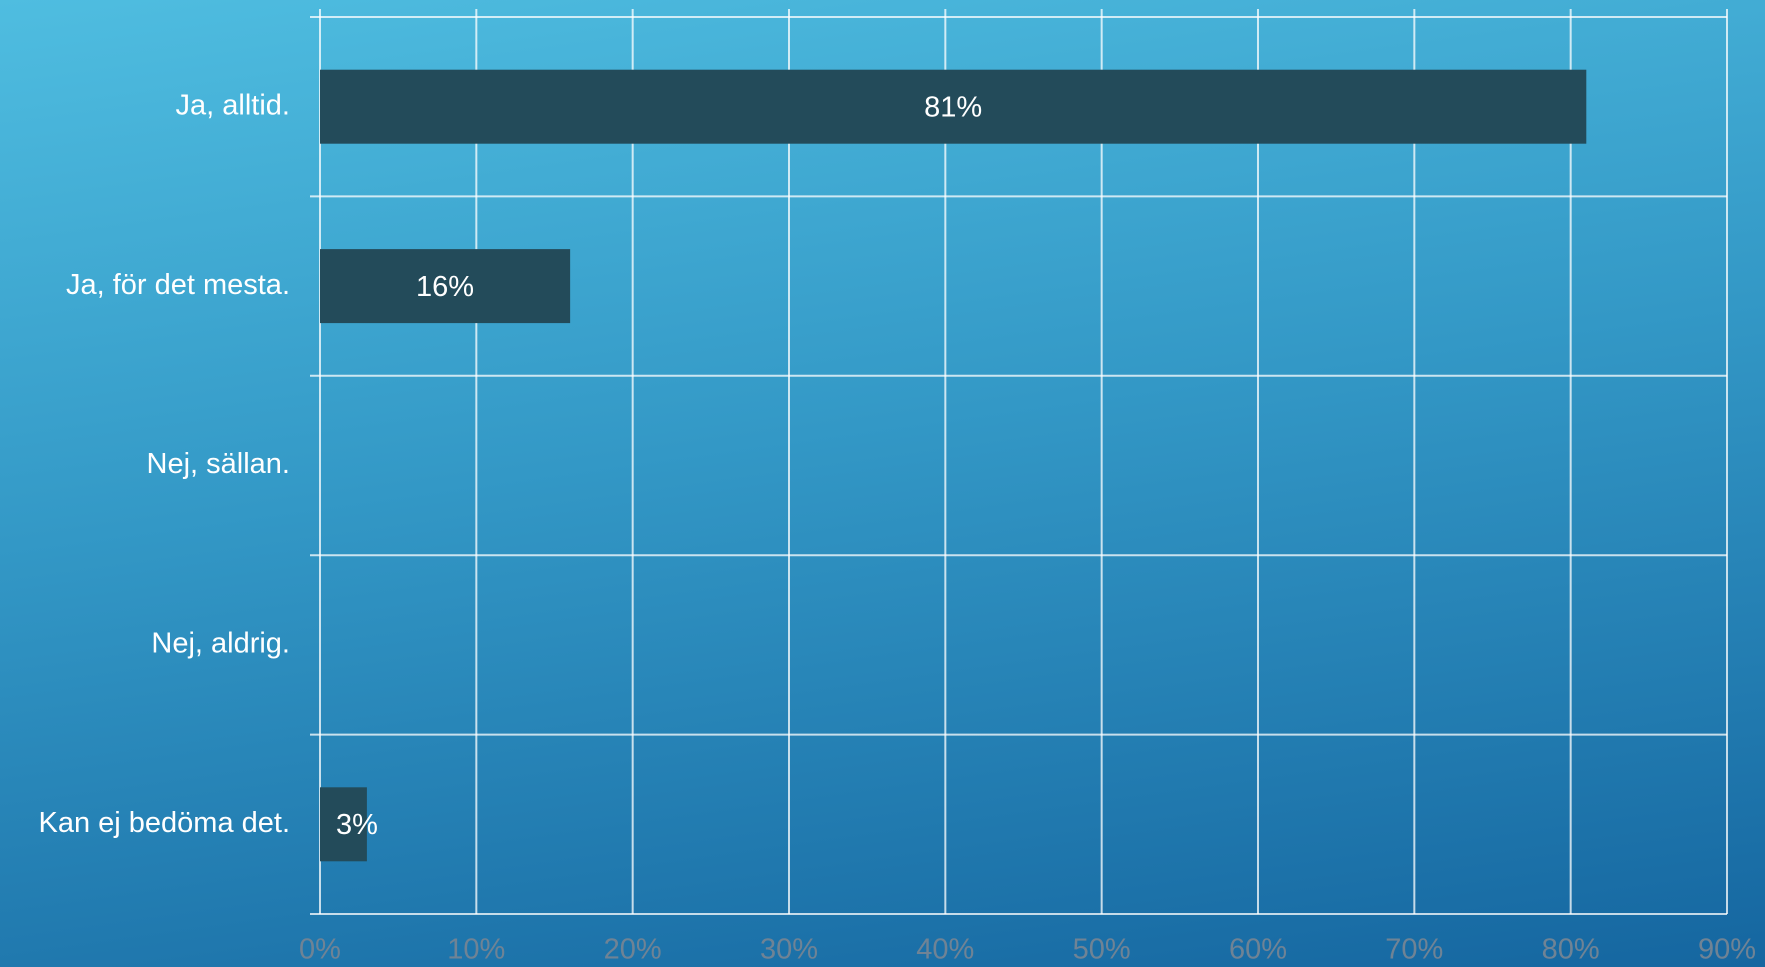 Image resolution: width=1765 pixels, height=967 pixels. Describe the element at coordinates (1258, 950) in the screenshot. I see `x-tick-label: 60%` at that location.